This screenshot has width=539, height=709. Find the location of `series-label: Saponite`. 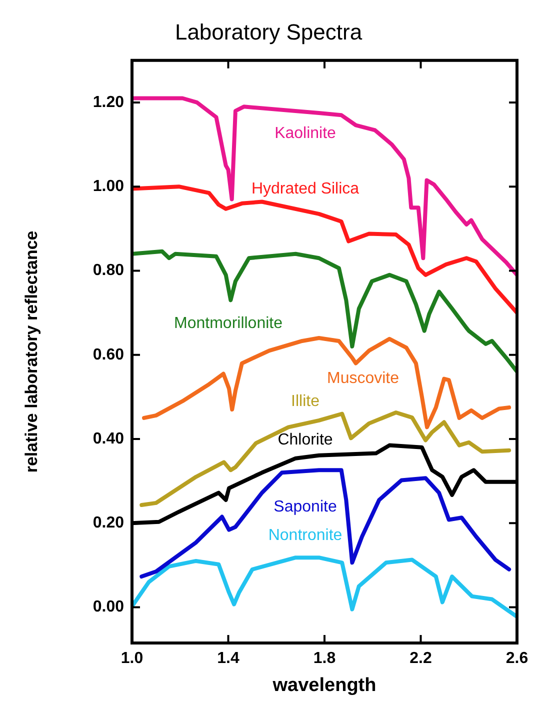

series-label: Saponite is located at coordinates (305, 507).